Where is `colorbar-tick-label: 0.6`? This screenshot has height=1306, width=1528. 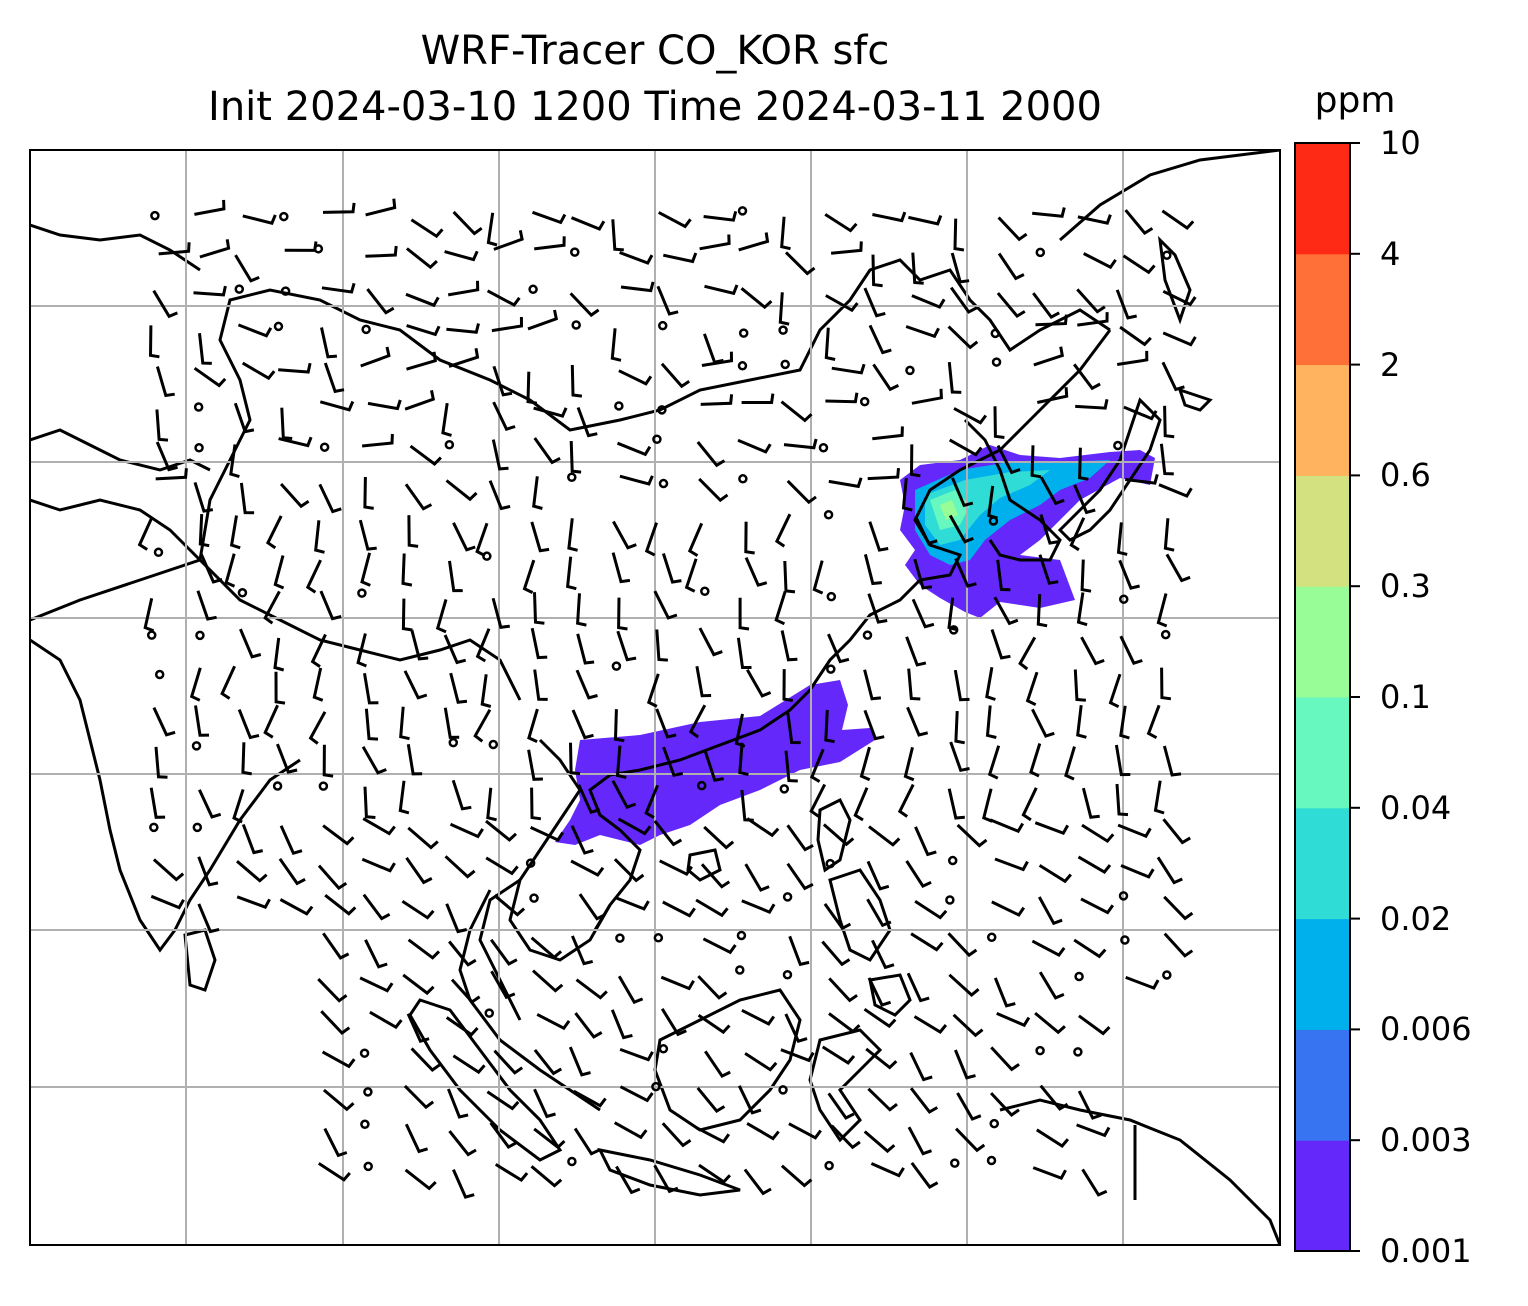 colorbar-tick-label: 0.6 is located at coordinates (1405, 475).